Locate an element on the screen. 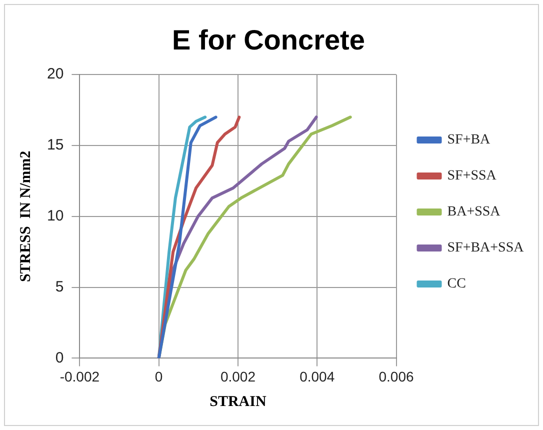 This screenshot has height=430, width=543. y-axis-title: STRESS IN N/mm2 is located at coordinates (26, 216).